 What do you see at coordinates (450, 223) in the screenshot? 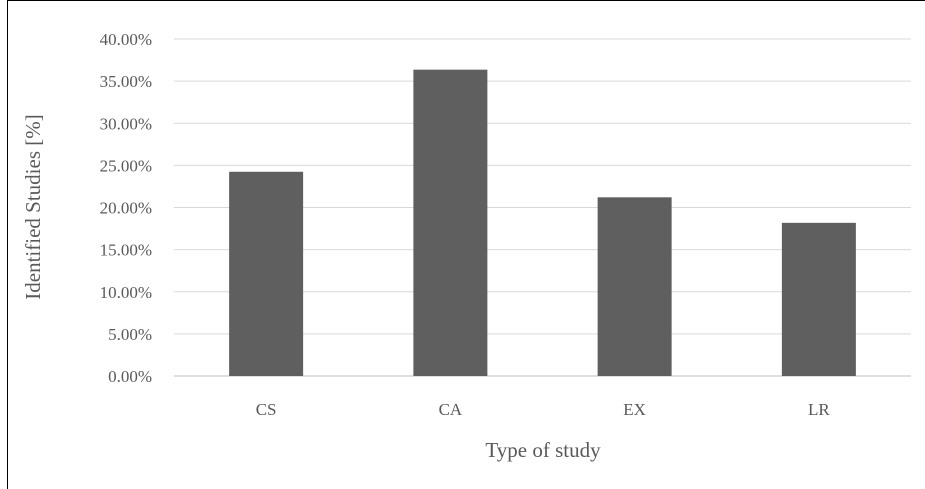
I see `bar-ca` at bounding box center [450, 223].